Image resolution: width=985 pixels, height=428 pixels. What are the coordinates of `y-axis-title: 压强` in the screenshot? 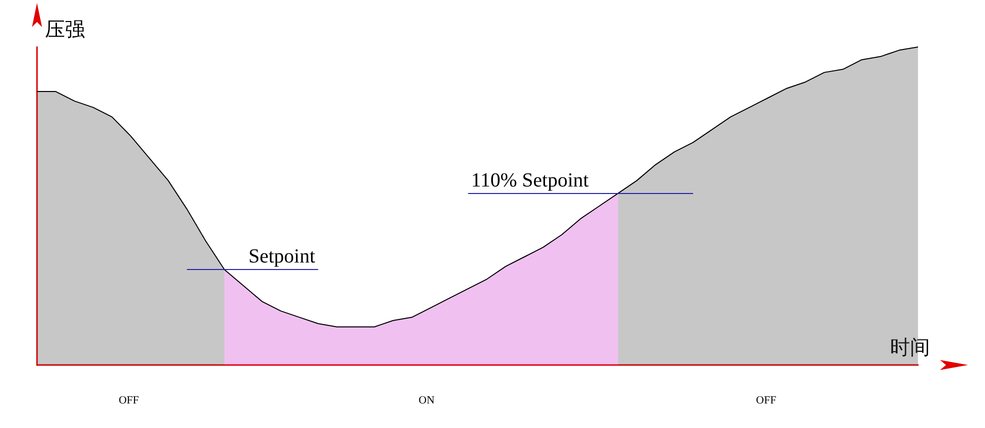 It's located at (65, 29).